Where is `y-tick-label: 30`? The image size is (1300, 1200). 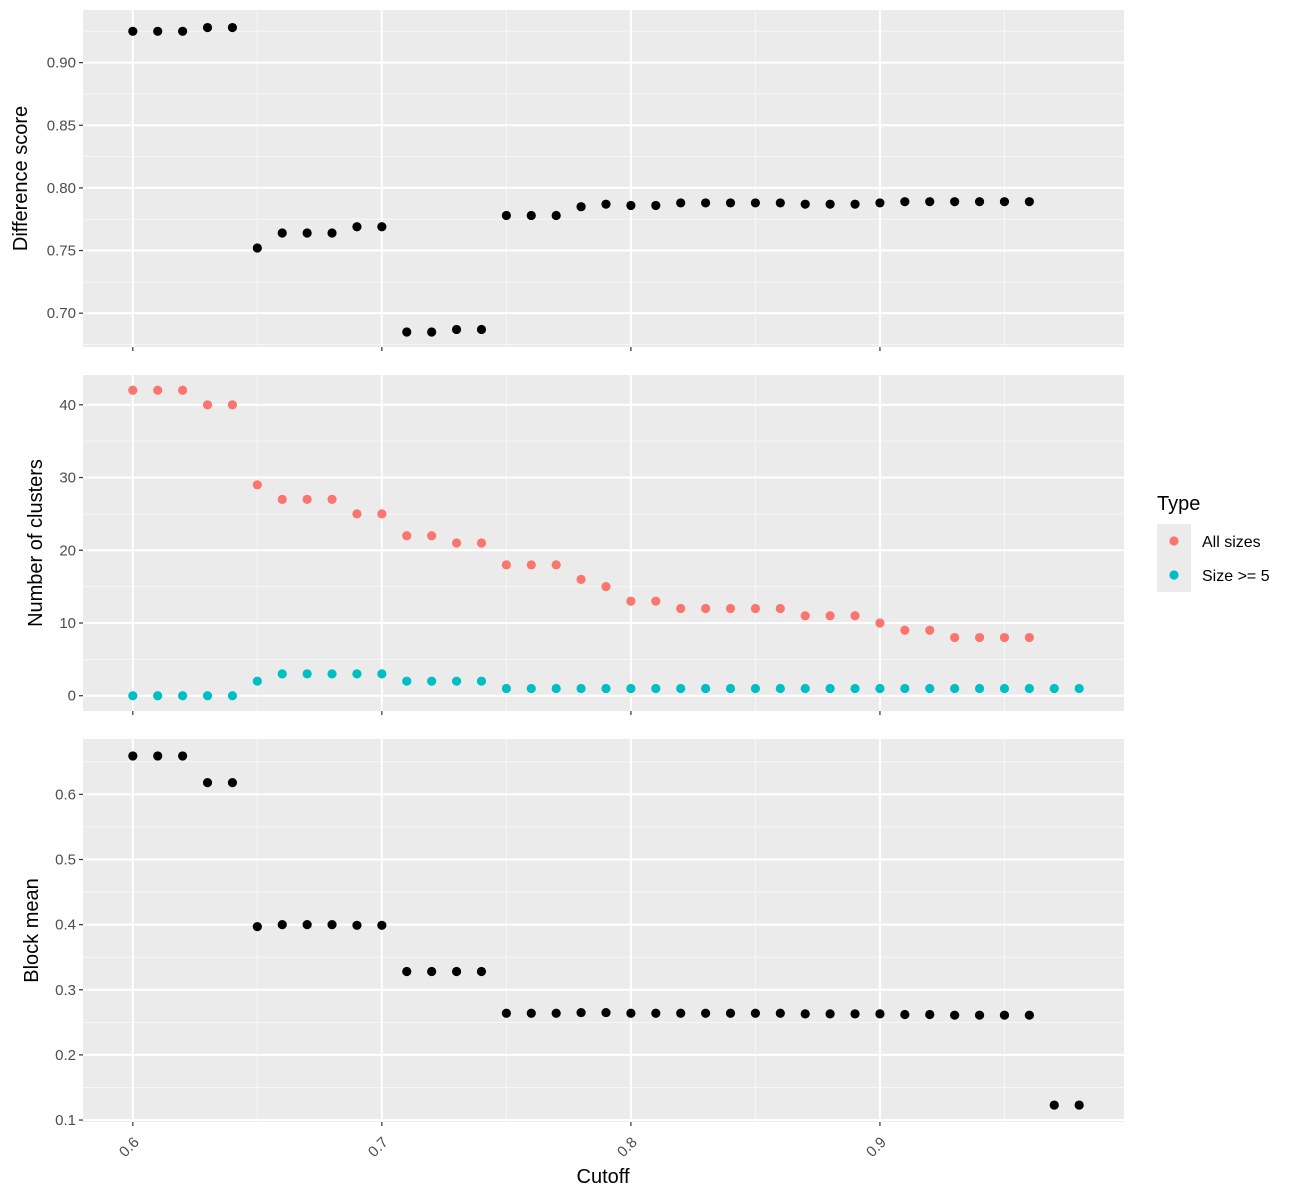
y-tick-label: 30 is located at coordinates (67, 478).